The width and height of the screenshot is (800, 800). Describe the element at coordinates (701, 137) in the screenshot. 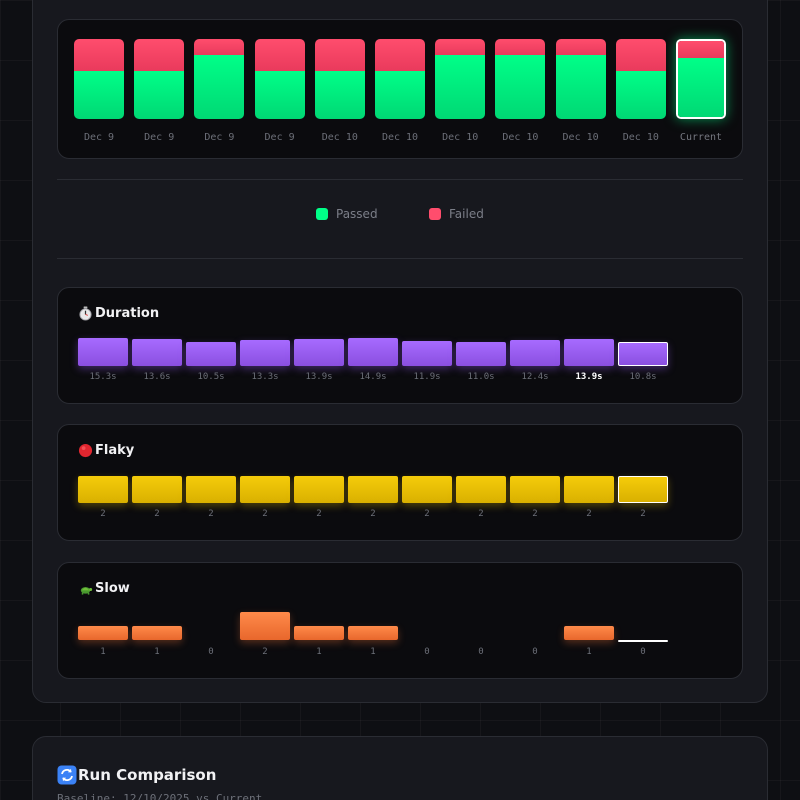

I see `x-tick-label: Current` at that location.